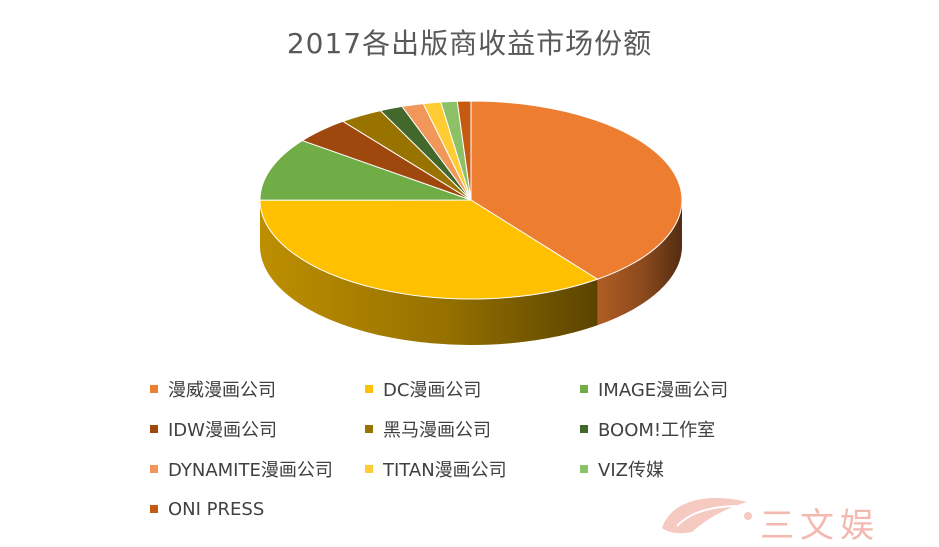  I want to click on legend-label-2: IMAGE漫画公司, so click(663, 389).